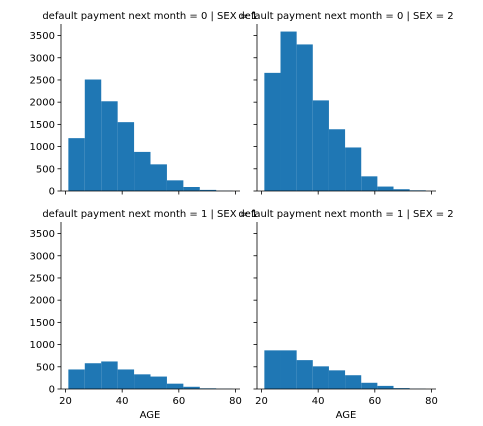 This screenshot has height=426, width=483. Describe the element at coordinates (345, 214) in the screenshot. I see `panel-title: default payment next month = 1 | SEX = 2` at that location.